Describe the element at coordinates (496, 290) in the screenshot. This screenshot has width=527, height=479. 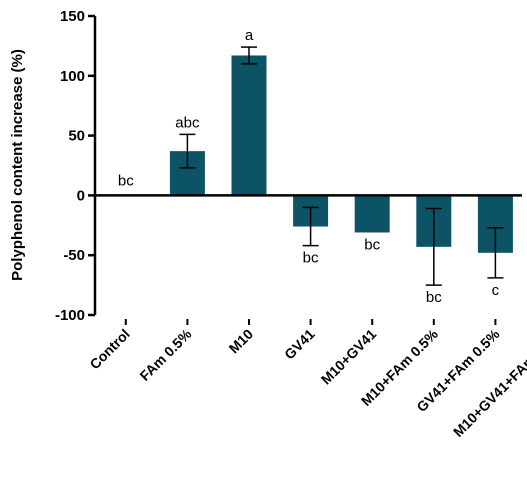
I see `significance-label: c` at that location.